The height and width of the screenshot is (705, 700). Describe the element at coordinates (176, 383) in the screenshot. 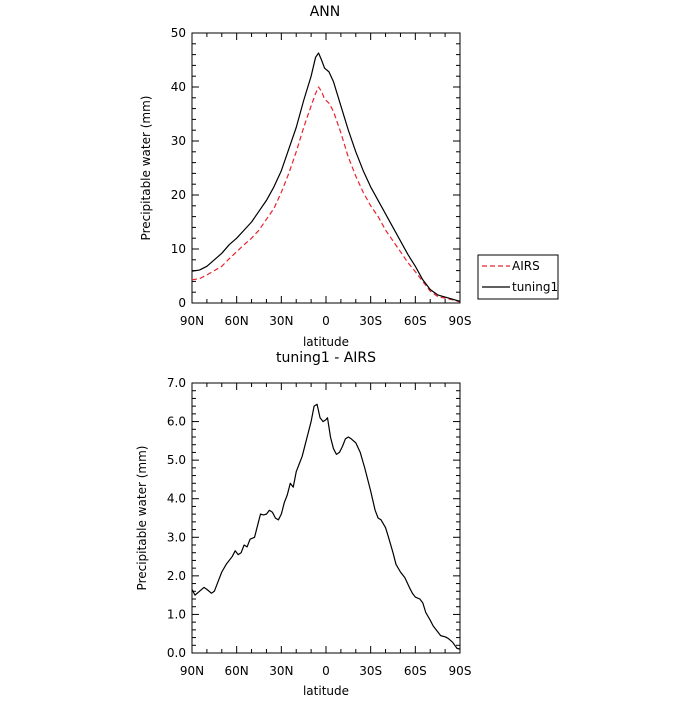

I see `bottom-y-tick-label: 7.0` at that location.